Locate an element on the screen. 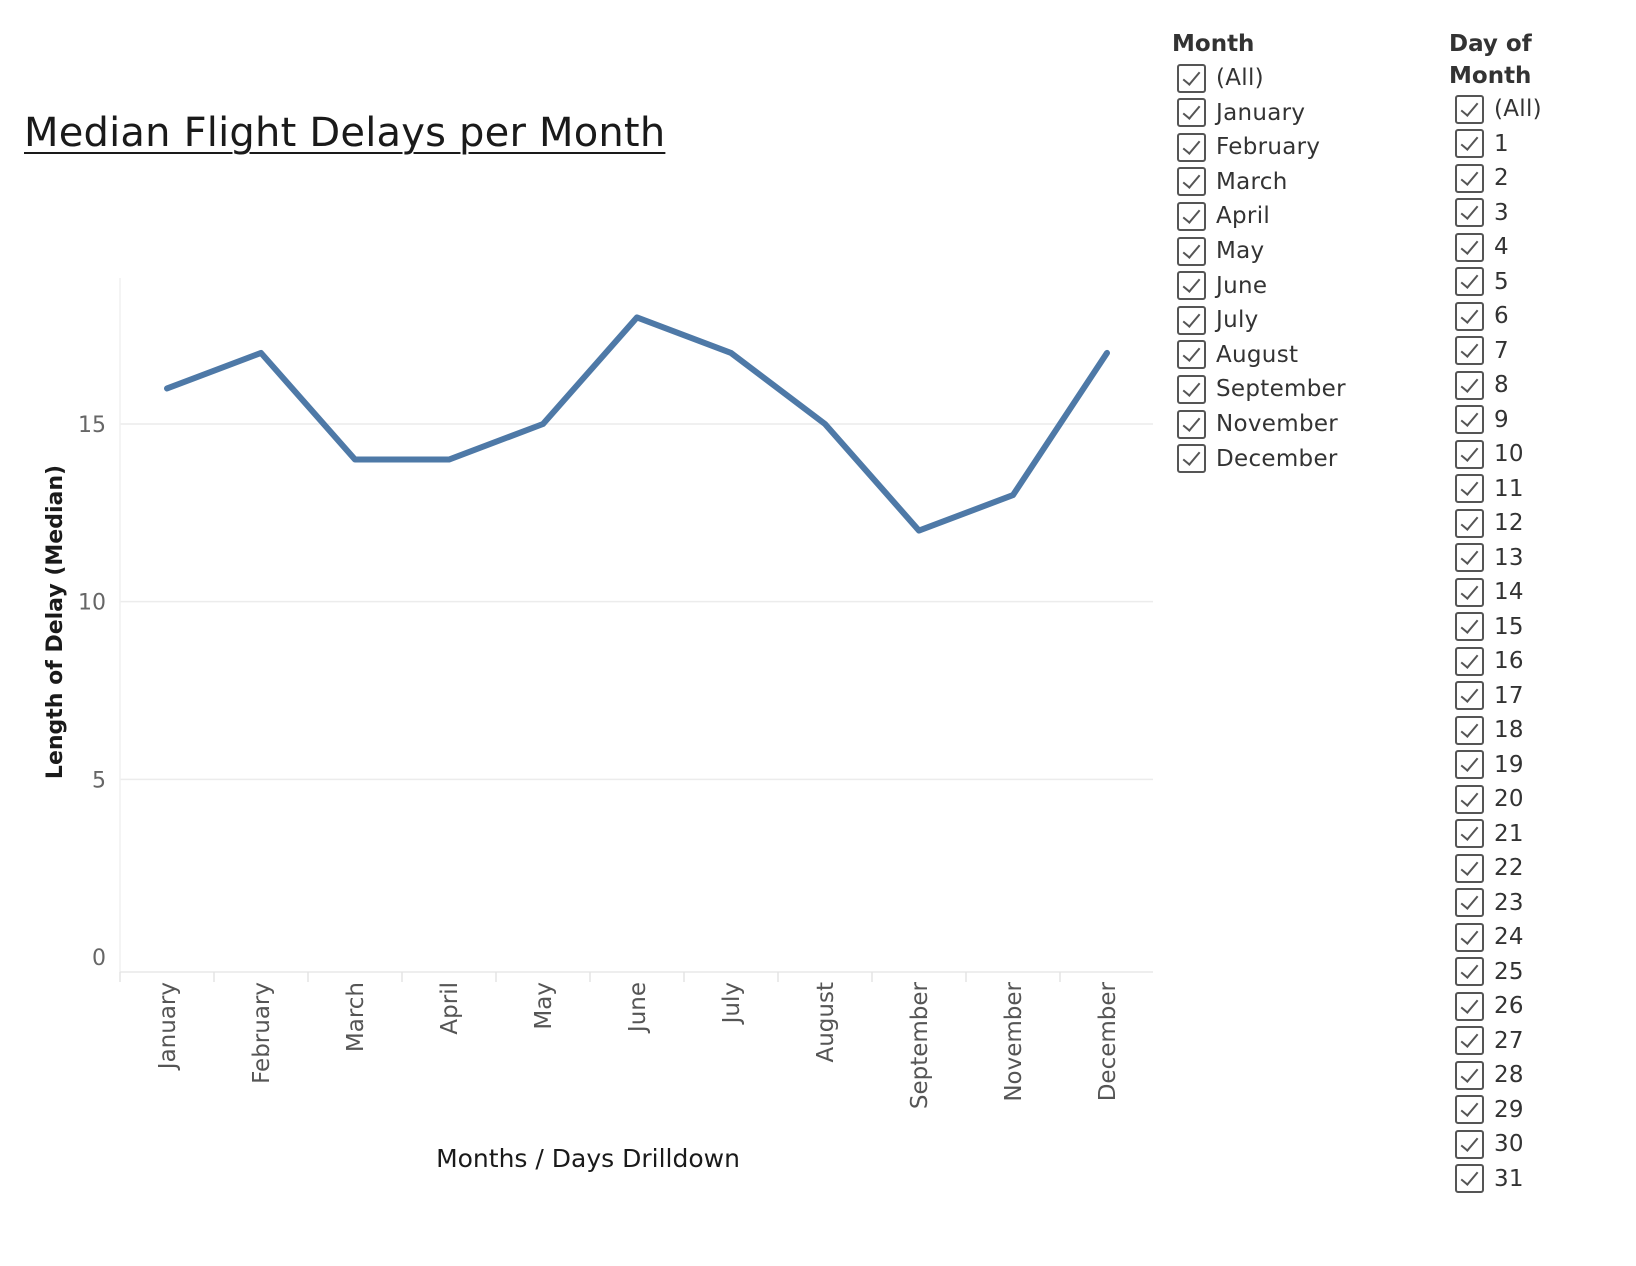  day-option-24: 24 is located at coordinates (1489, 937).